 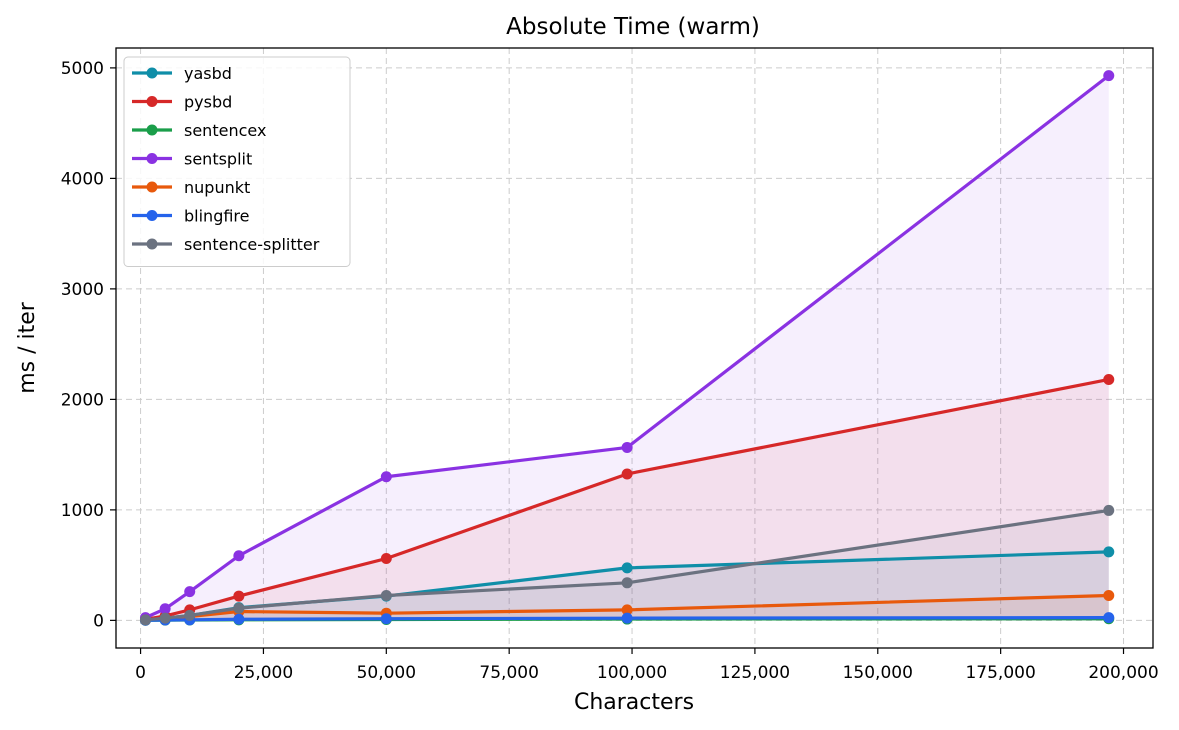 I want to click on x-tick-label: 25,000, so click(x=263, y=673).